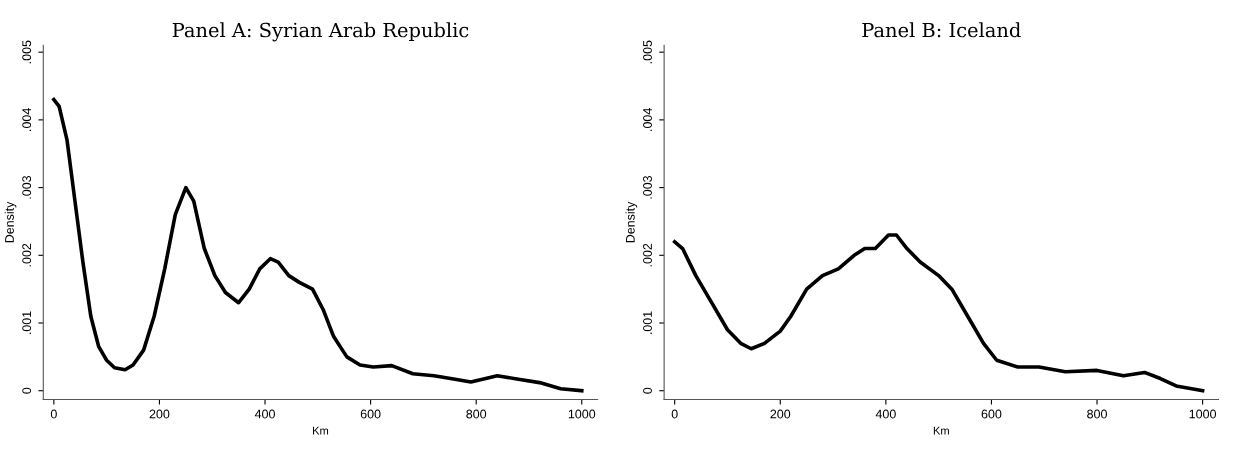  Describe the element at coordinates (941, 30) in the screenshot. I see `chart-title: Panel B: Iceland` at that location.